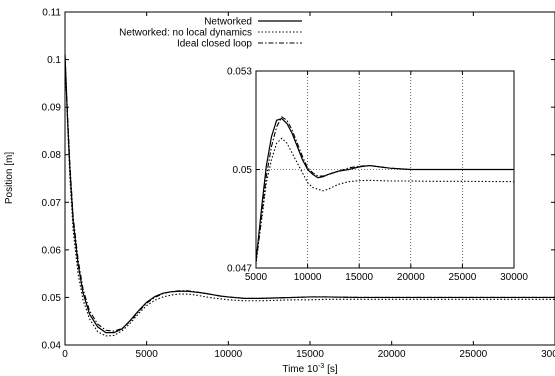 This screenshot has height=376, width=555. Describe the element at coordinates (185, 33) in the screenshot. I see `legend-label: Networked: no local dynamics` at that location.